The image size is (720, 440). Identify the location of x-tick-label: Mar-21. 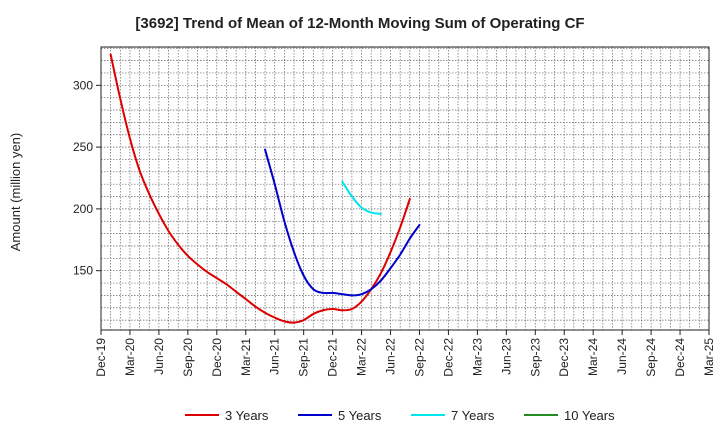
(246, 357).